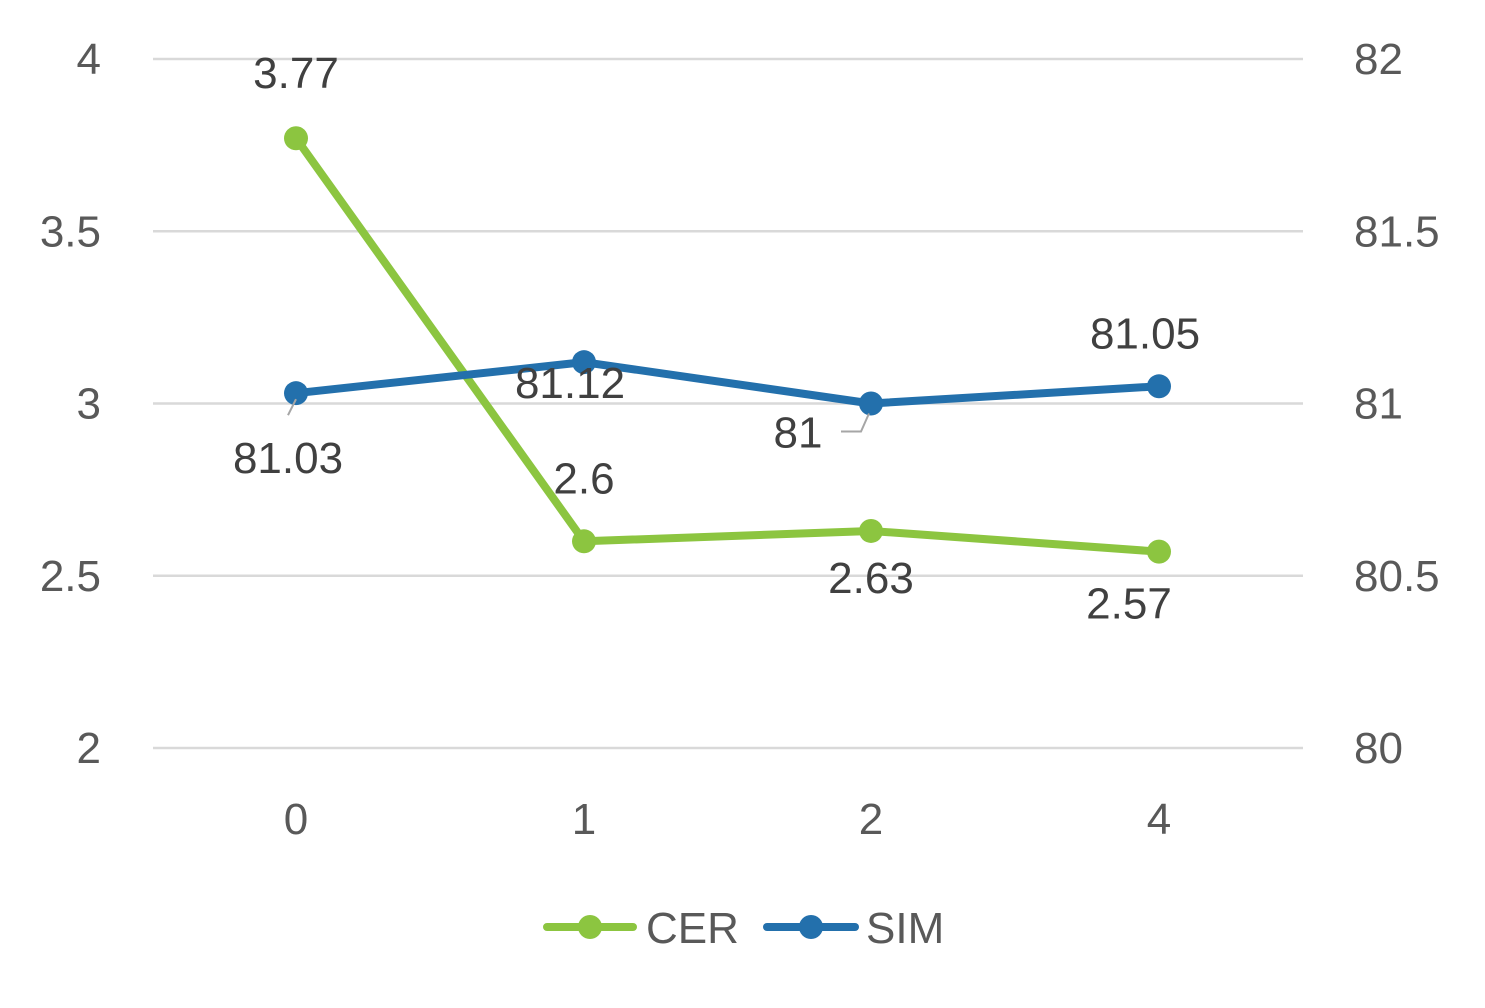 The width and height of the screenshot is (1485, 1008). I want to click on y-right-tick-label: 80.5, so click(1397, 576).